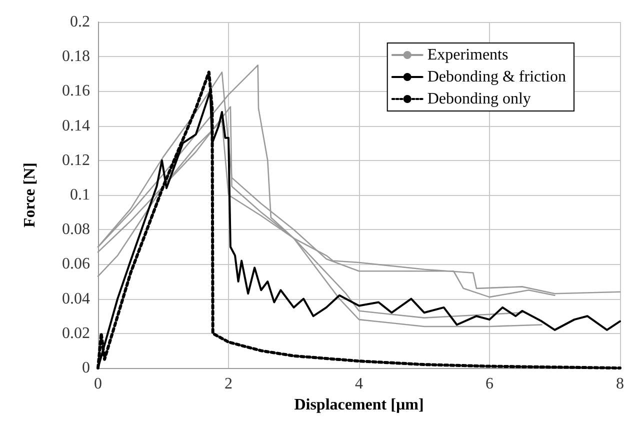  I want to click on y-tick-label: 0.08, so click(76, 229).